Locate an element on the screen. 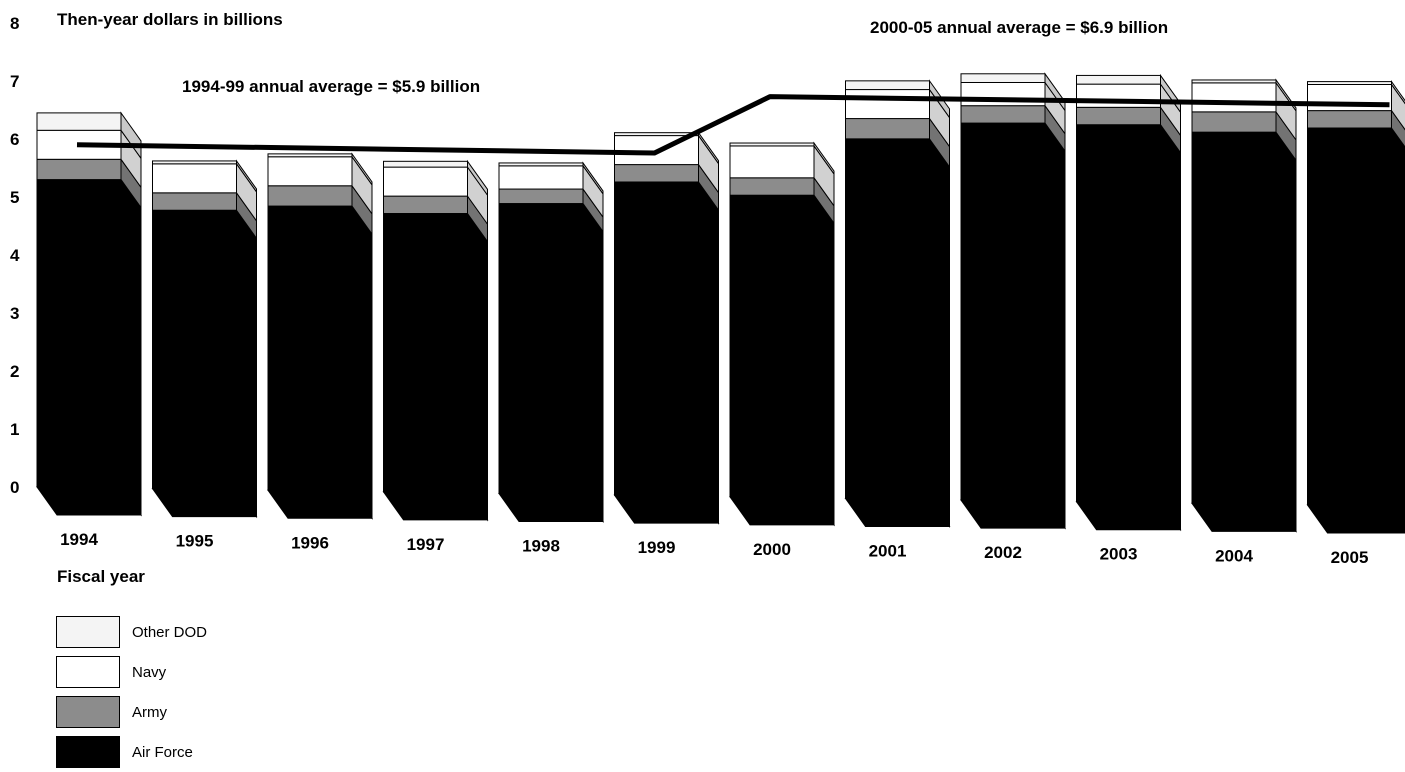 Image resolution: width=1405 pixels, height=772 pixels. x-axis-label: Fiscal year is located at coordinates (101, 576).